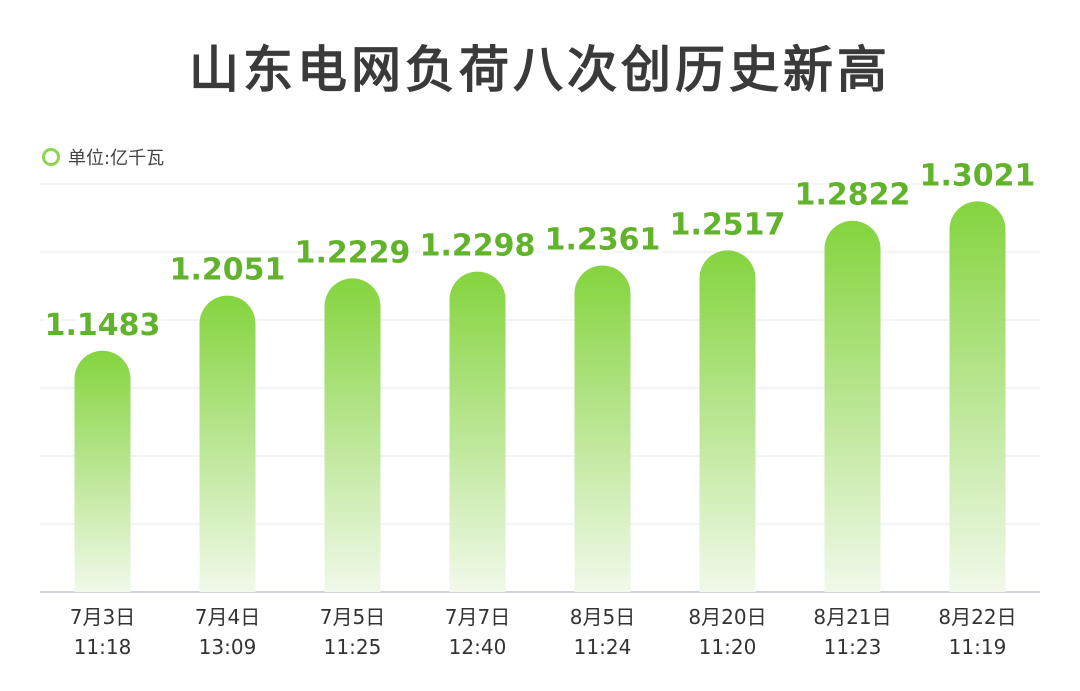 This screenshot has height=691, width=1080. What do you see at coordinates (728, 647) in the screenshot?
I see `x-tick-time: 11:20` at bounding box center [728, 647].